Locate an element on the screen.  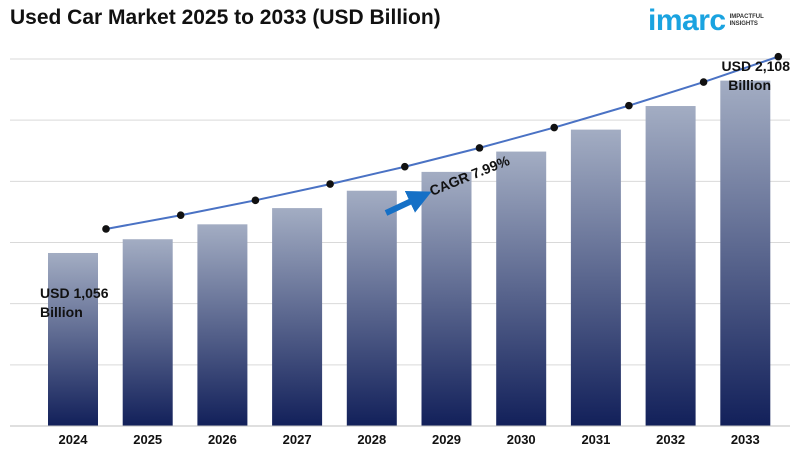
trend-point-2031 is located at coordinates (629, 105).